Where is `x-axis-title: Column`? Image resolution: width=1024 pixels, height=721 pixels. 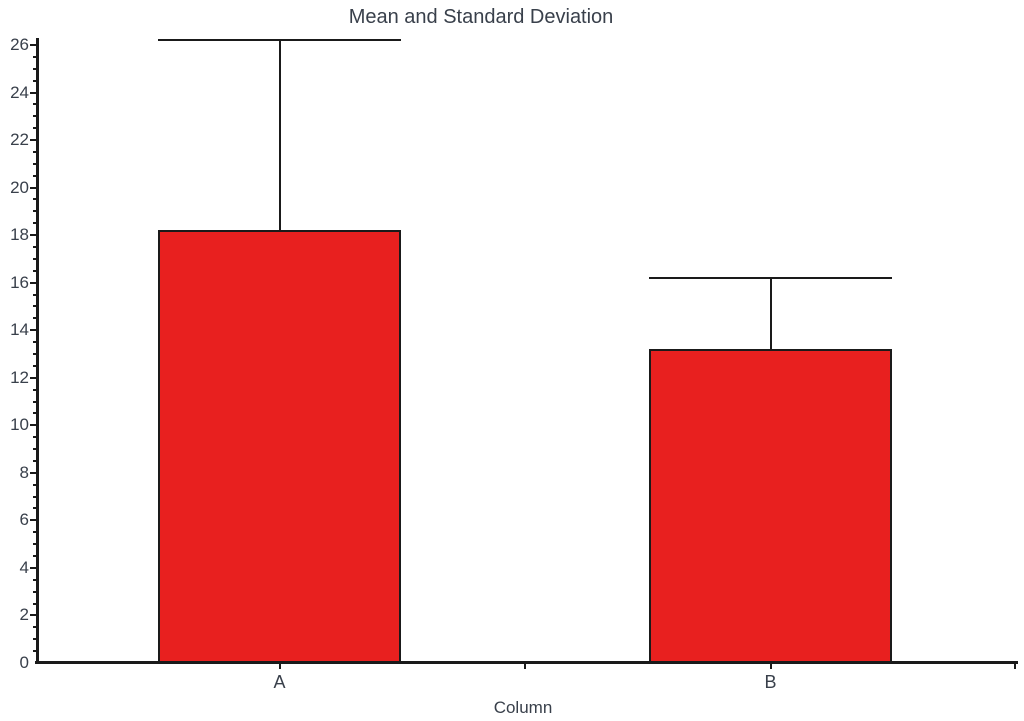 x-axis-title: Column is located at coordinates (523, 707).